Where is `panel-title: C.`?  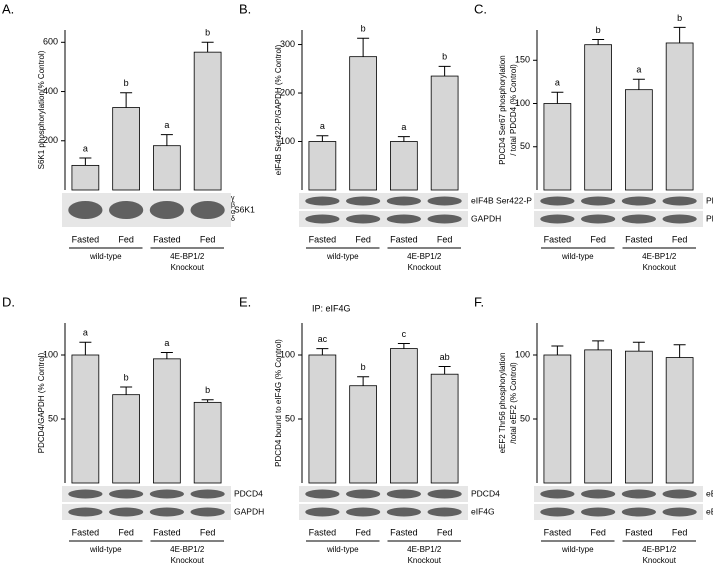
panel-title: C. is located at coordinates (480, 8).